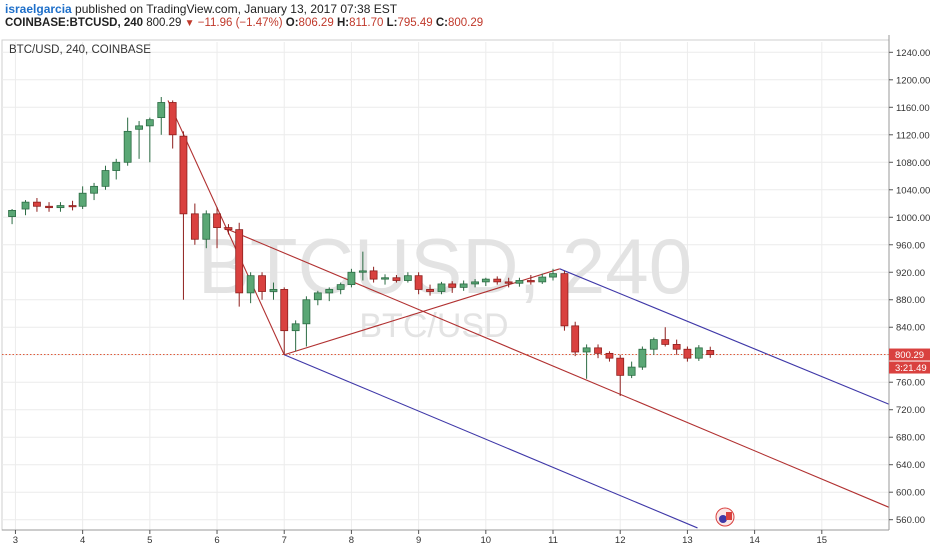 The image size is (932, 555). Describe the element at coordinates (910, 292) in the screenshot. I see `price-axis` at that location.